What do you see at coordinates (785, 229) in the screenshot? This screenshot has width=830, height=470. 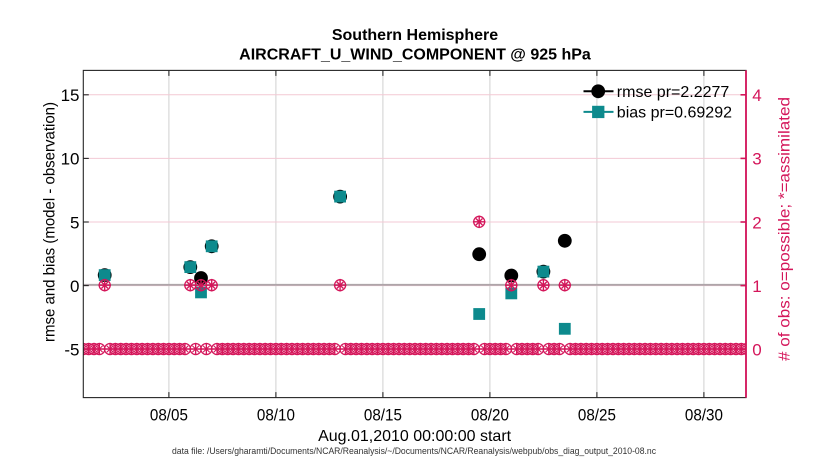 I see `svg-text:# of obs: o=possible; *=assimi: # of obs: o=possible; *=assimilated` at bounding box center [785, 229].